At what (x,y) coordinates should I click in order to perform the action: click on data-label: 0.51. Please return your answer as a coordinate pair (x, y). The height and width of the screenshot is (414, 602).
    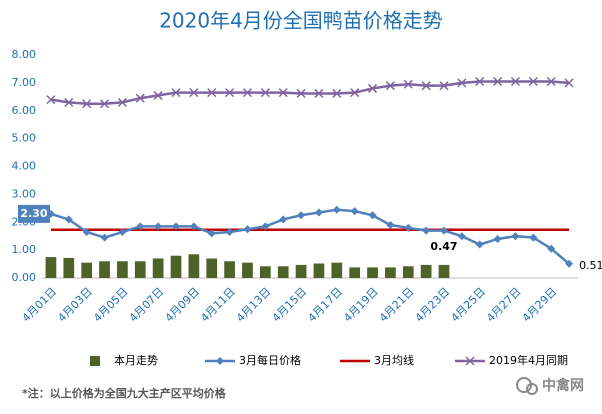
    Looking at the image, I should click on (590, 265).